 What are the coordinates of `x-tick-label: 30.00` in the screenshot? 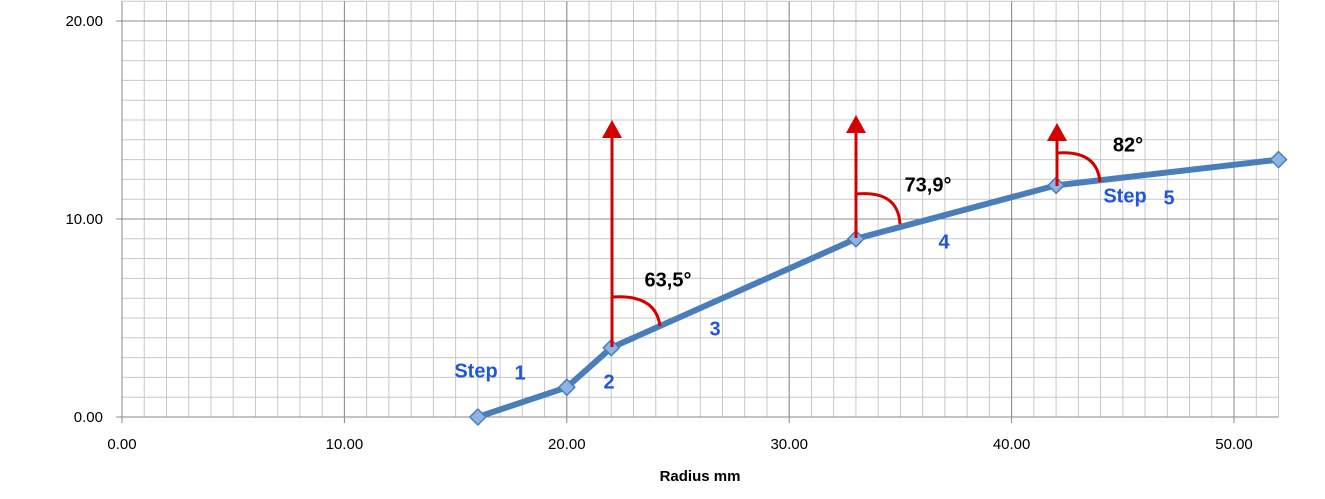 It's located at (789, 444).